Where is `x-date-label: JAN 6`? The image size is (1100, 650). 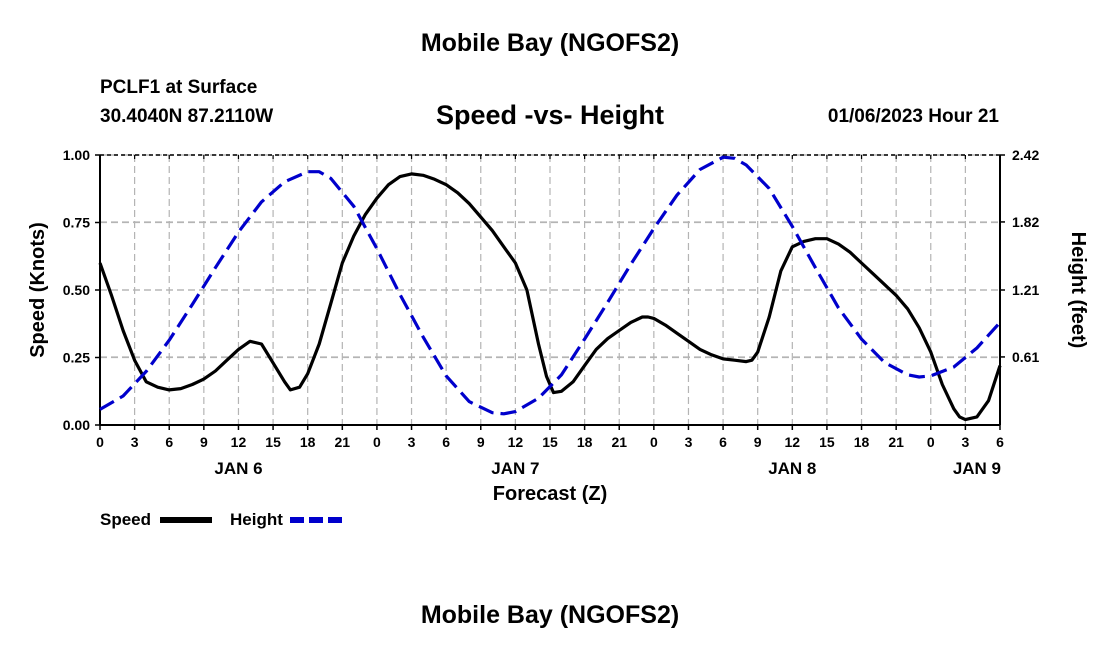
x-date-label: JAN 6 is located at coordinates (238, 468).